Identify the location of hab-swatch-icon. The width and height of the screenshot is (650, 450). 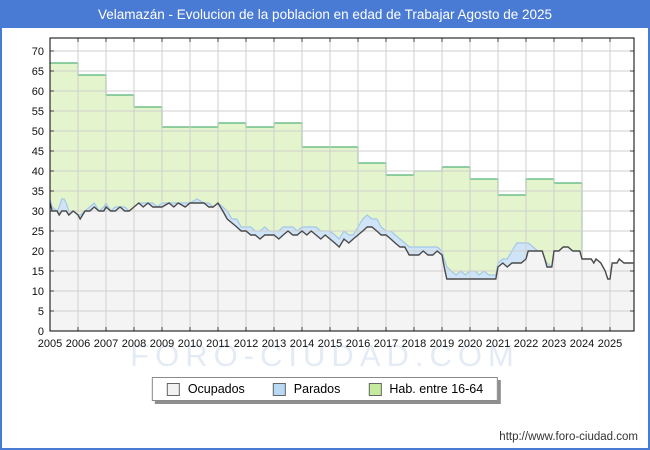
(375, 389).